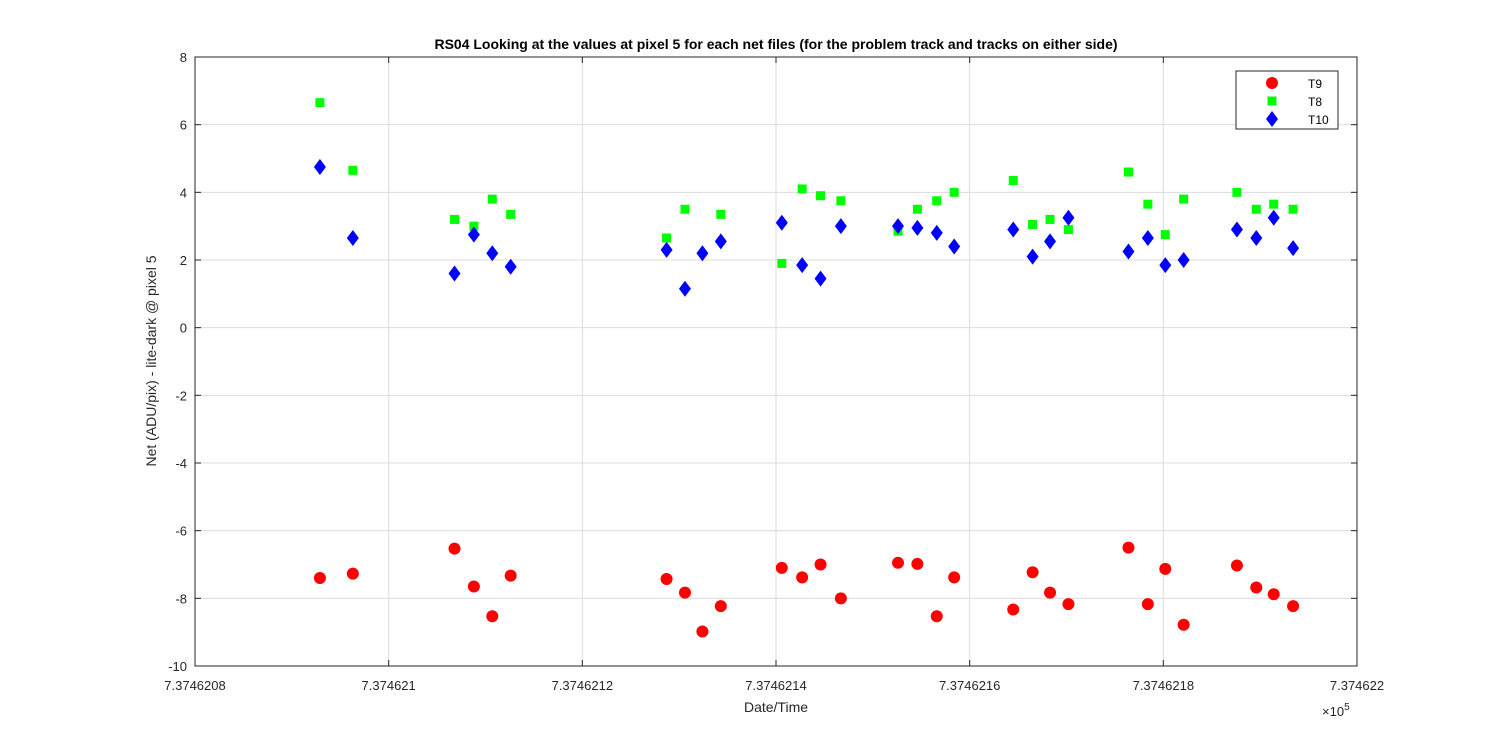 This screenshot has height=750, width=1500. Describe the element at coordinates (183, 57) in the screenshot. I see `y-tick-label: 8` at that location.